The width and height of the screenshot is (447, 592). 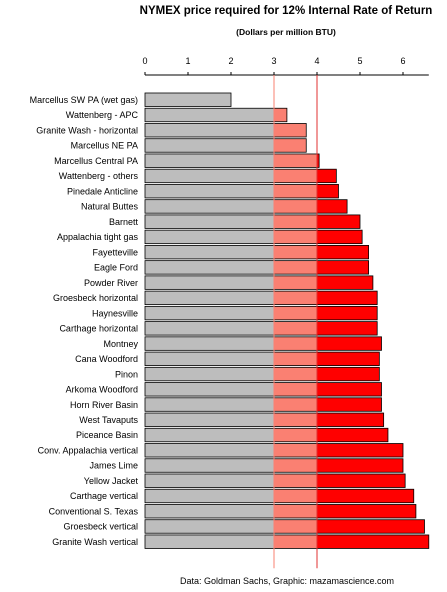 What do you see at coordinates (144, 61) in the screenshot?
I see `x-tick-label: 0` at bounding box center [144, 61].